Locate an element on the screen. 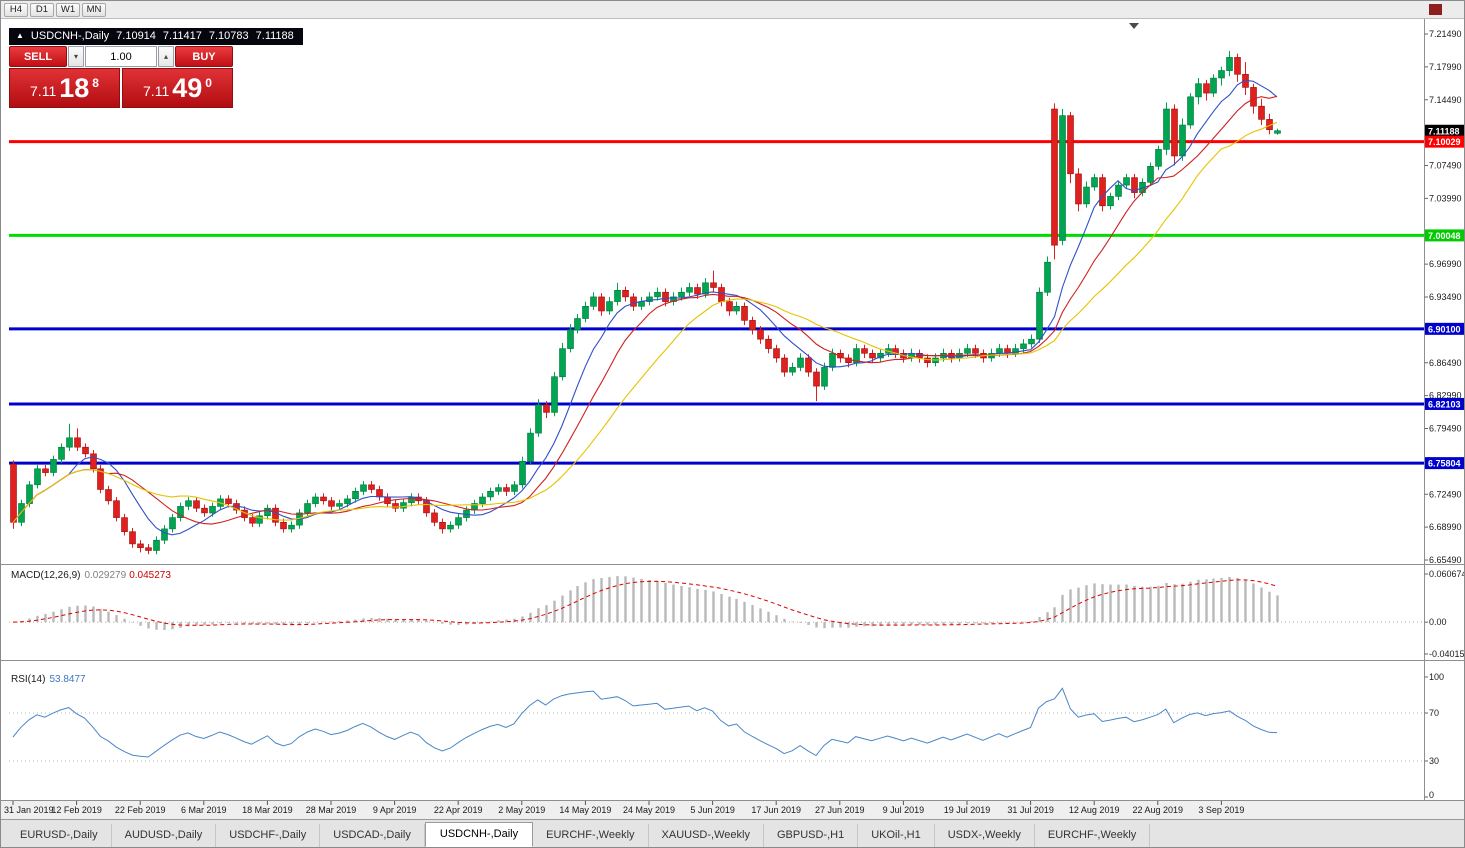 The width and height of the screenshot is (1465, 848). svg-text: 6.86490 is located at coordinates (1445, 363).